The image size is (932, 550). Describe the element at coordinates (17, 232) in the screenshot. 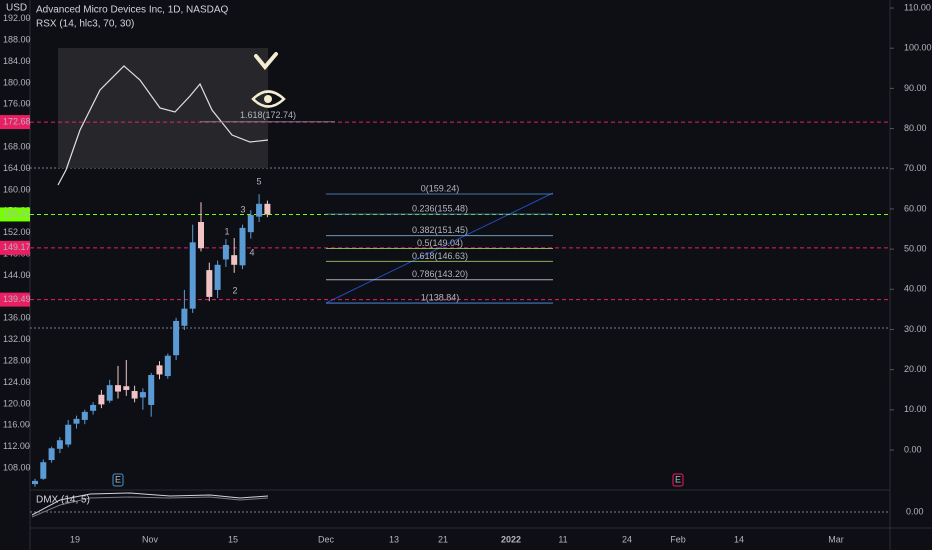

I see `y-tick-label: 152.00` at that location.